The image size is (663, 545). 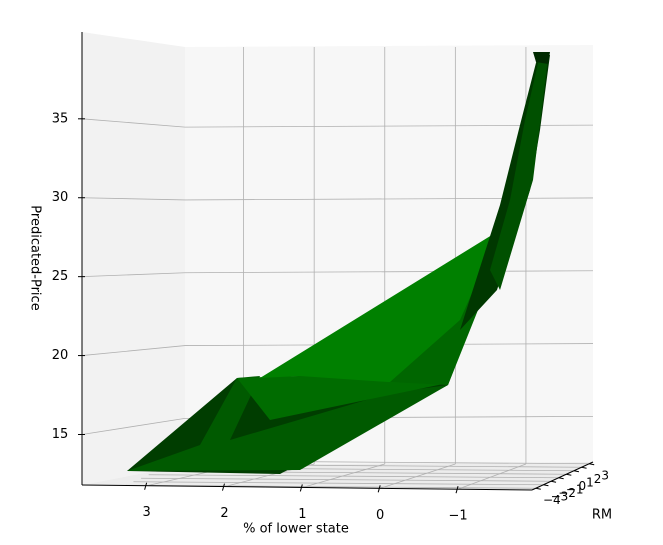 I want to click on y-tick-label: 2, so click(x=598, y=479).